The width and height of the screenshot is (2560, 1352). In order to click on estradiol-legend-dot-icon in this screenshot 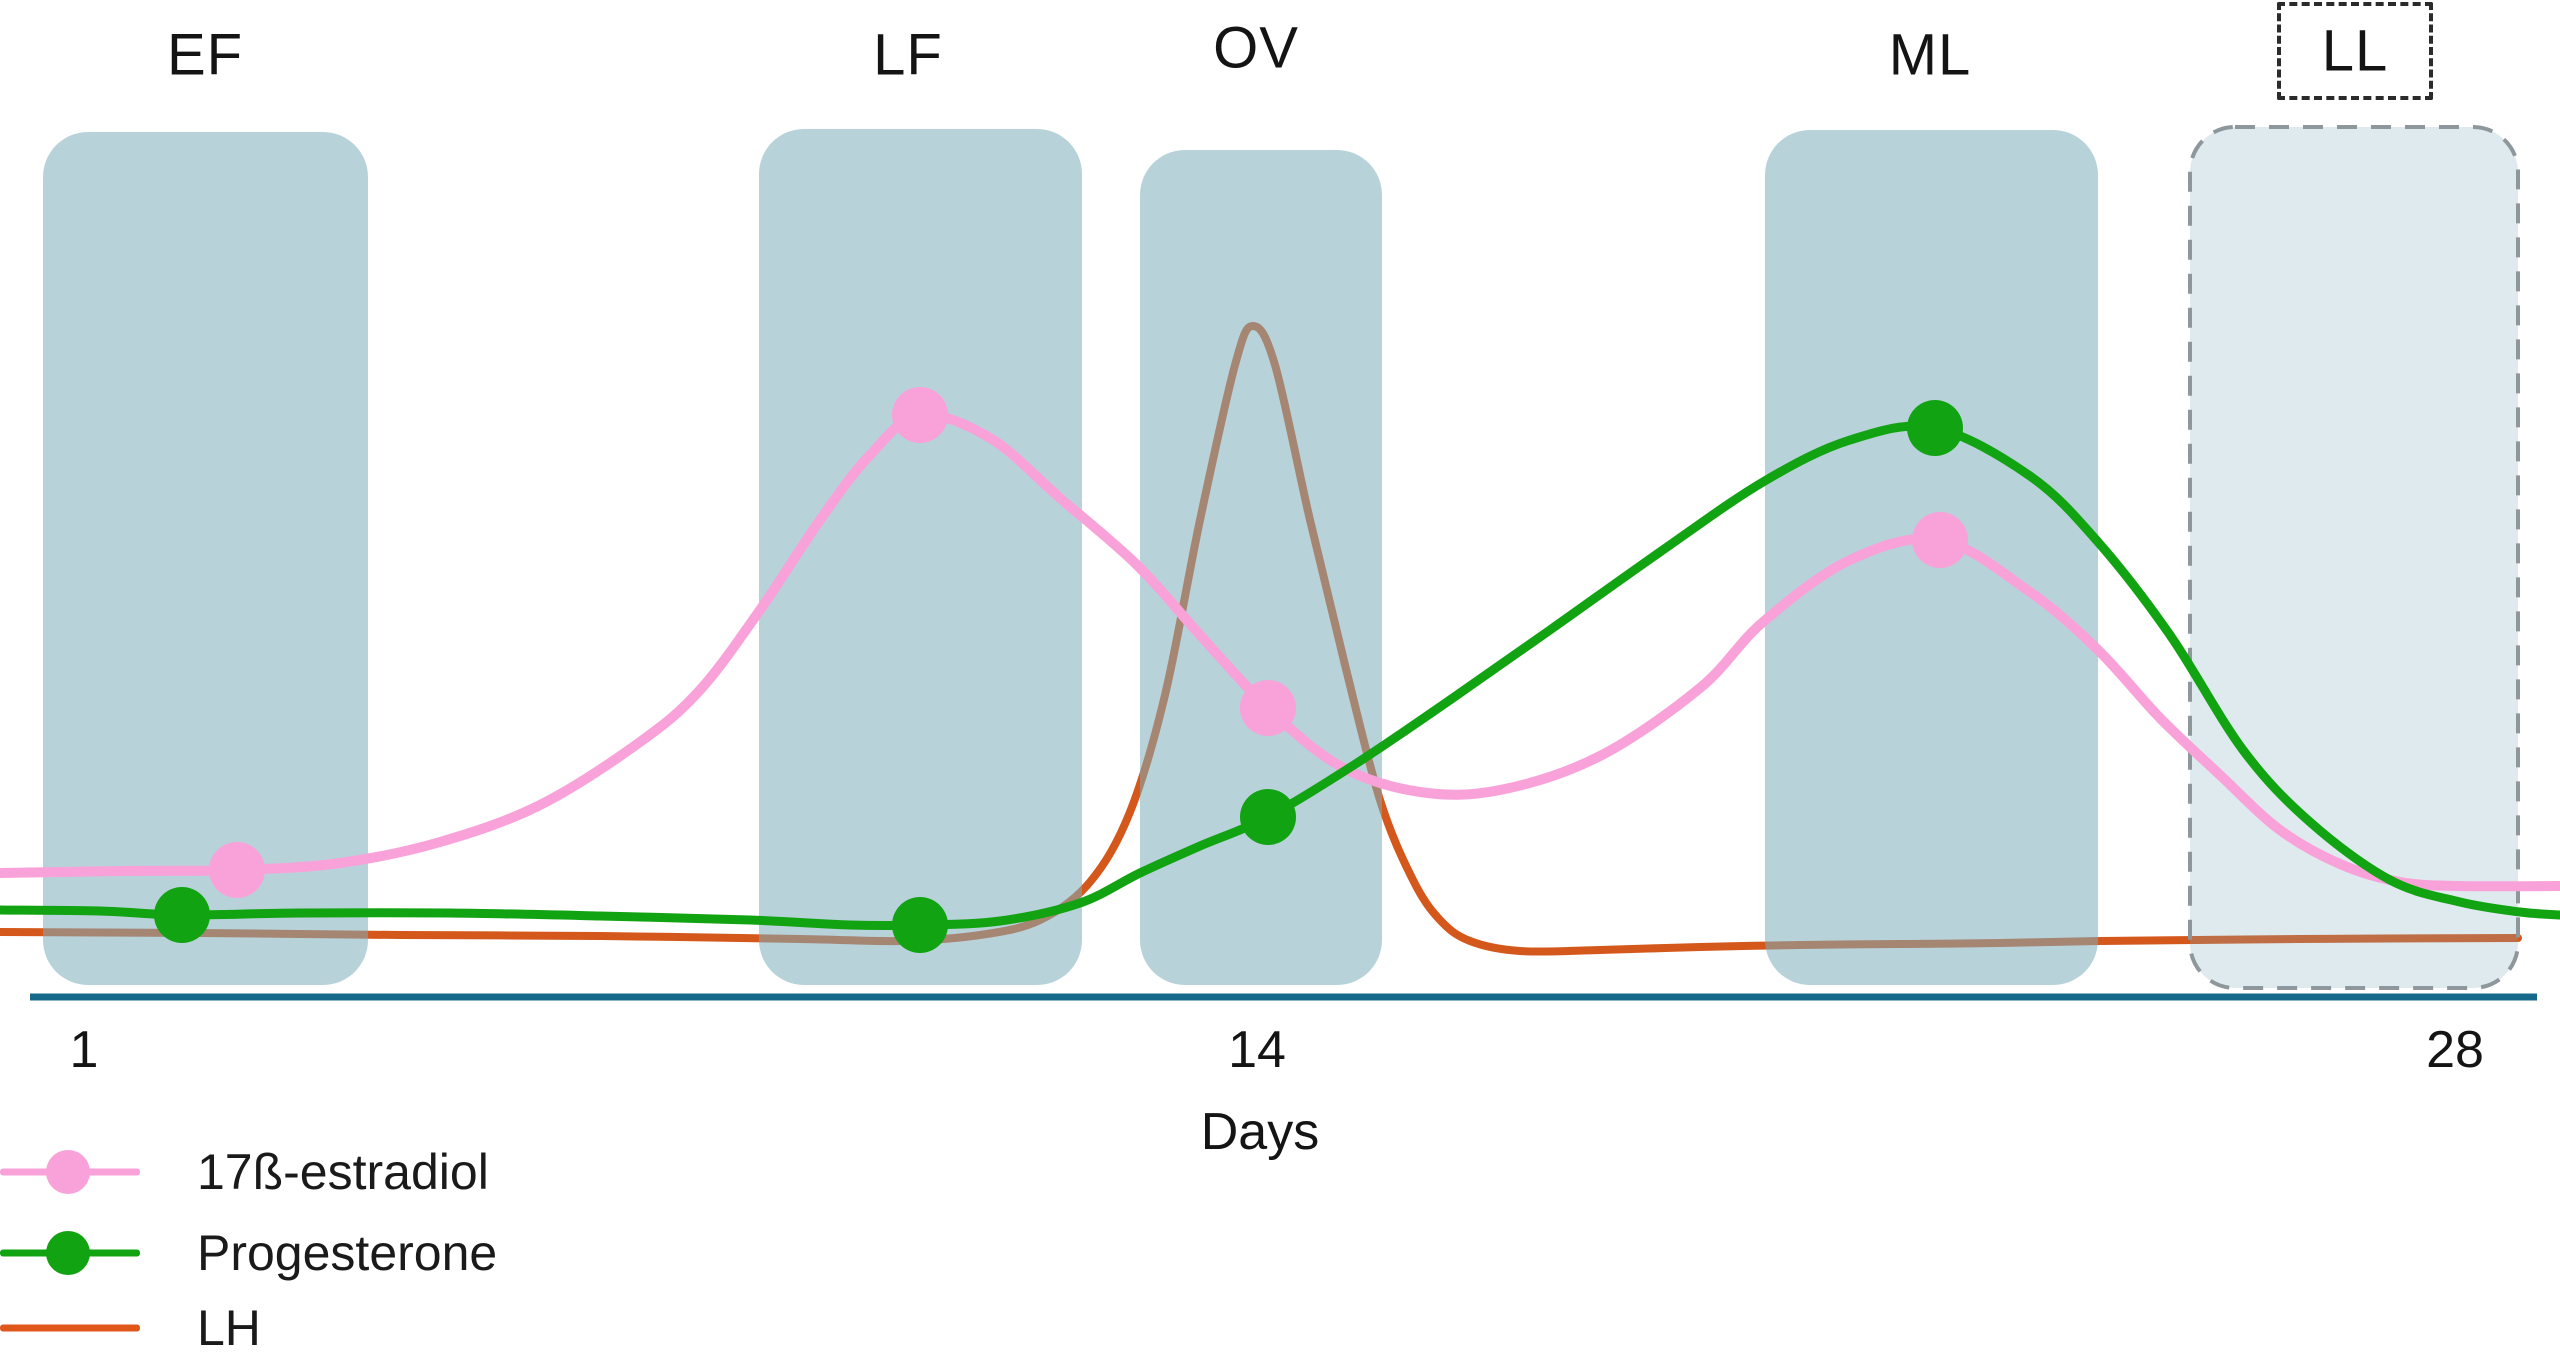, I will do `click(68, 1172)`.